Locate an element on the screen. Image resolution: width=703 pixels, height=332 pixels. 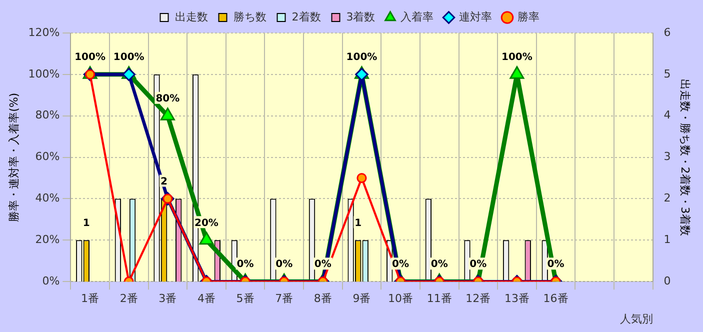
x-tick-label: 1番 is located at coordinates (90, 299).